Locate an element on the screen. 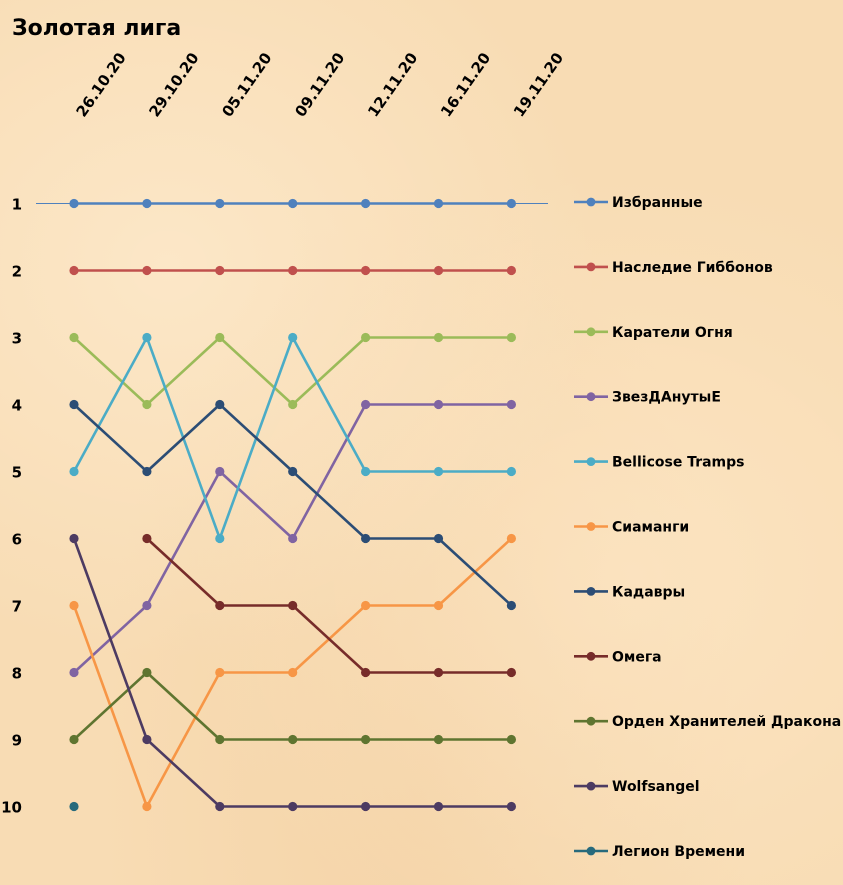  legend-label: Наследие Гиббонов is located at coordinates (692, 268).